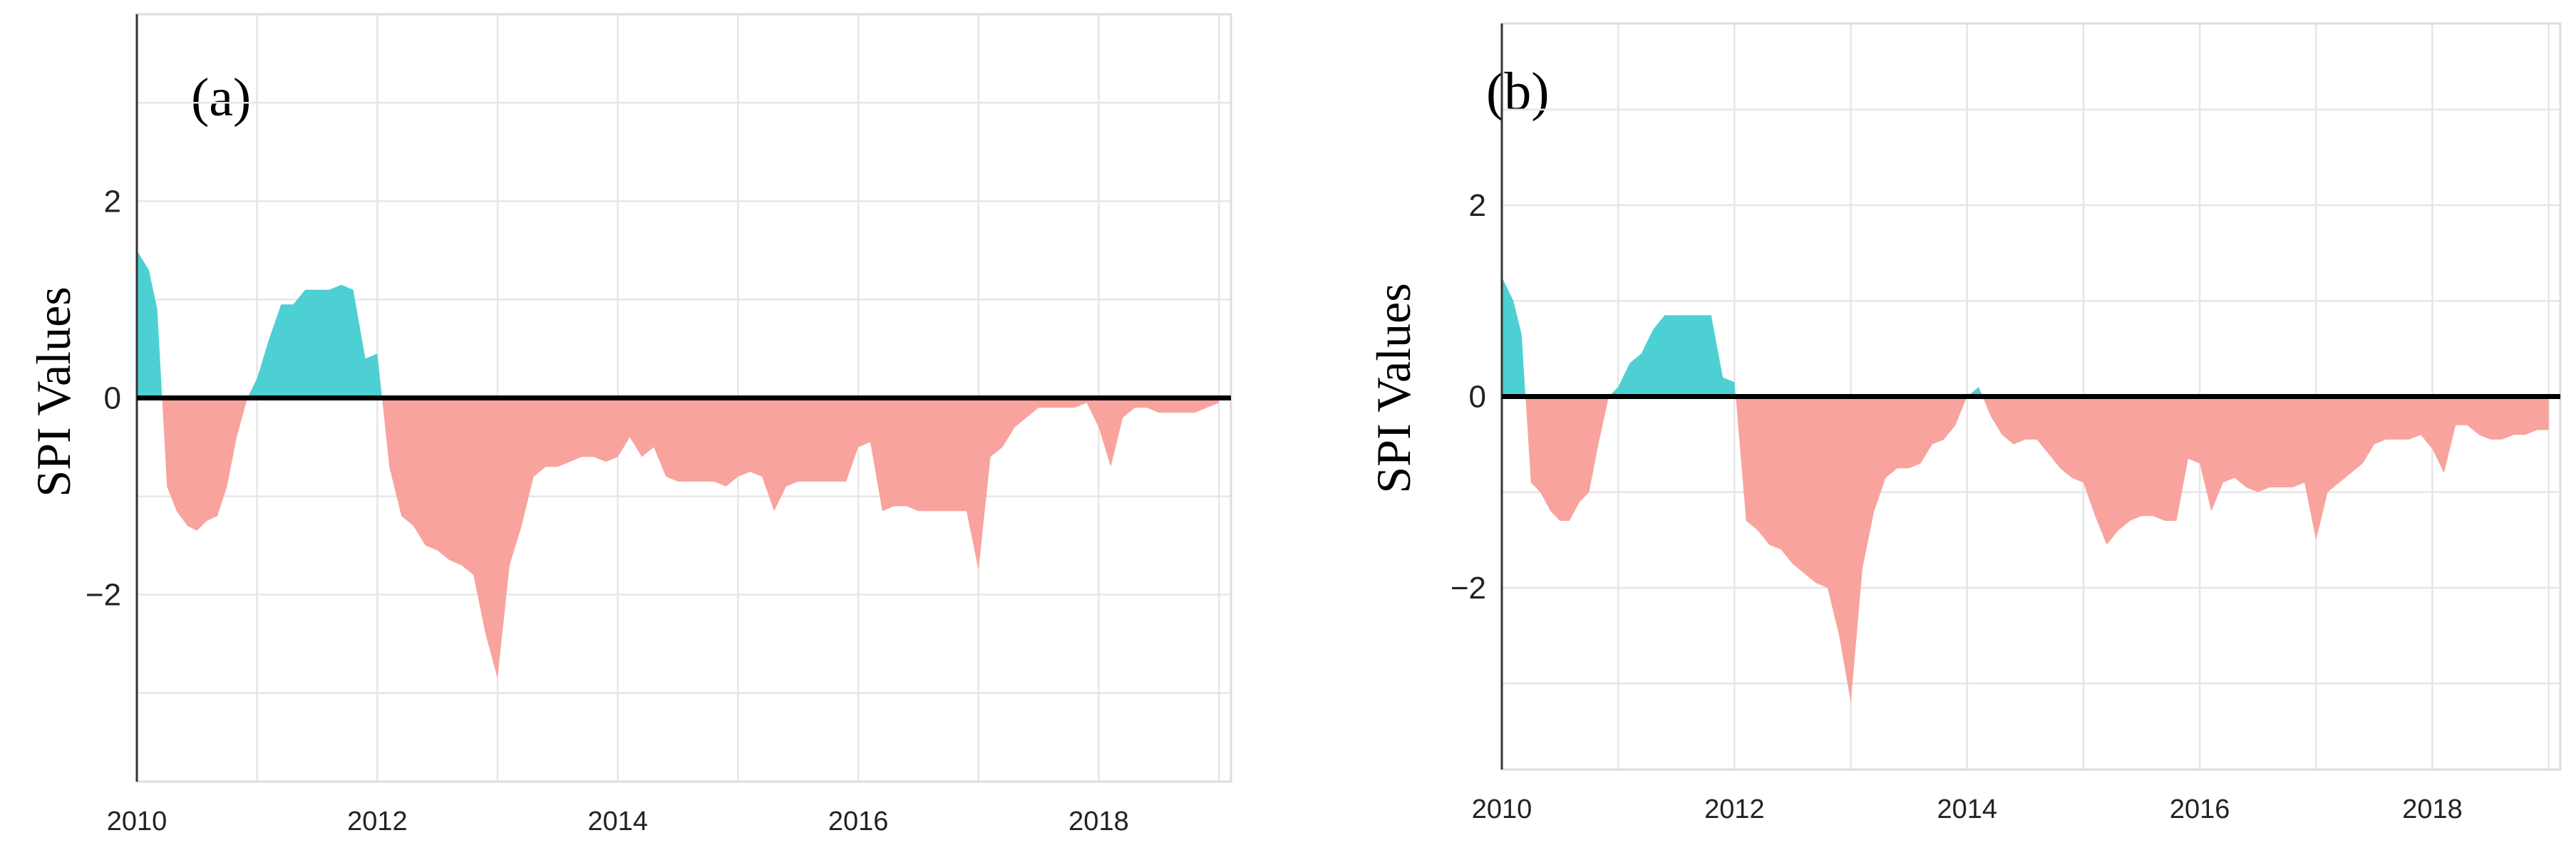 The image size is (2576, 865). I want to click on panel-b-x-tick-label: 2018, so click(2432, 809).